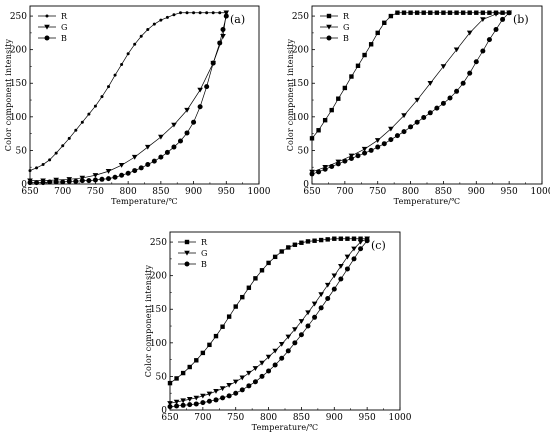 The height and width of the screenshot is (441, 550). What do you see at coordinates (158, 310) in the screenshot?
I see `y-tick-label: 150` at bounding box center [158, 310].